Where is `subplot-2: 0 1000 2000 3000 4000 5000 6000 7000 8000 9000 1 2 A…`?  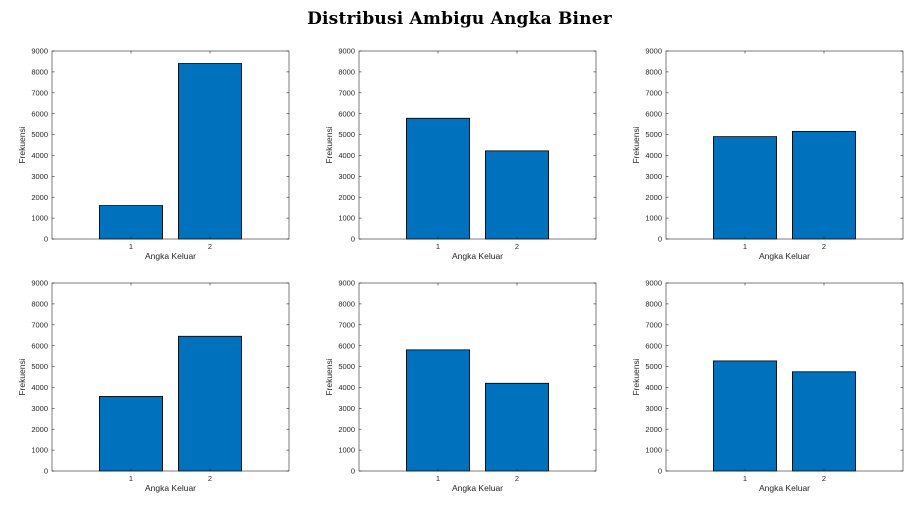 subplot-2: 0 1000 2000 3000 4000 5000 6000 7000 8000 9000 1 2 A… is located at coordinates (460, 154).